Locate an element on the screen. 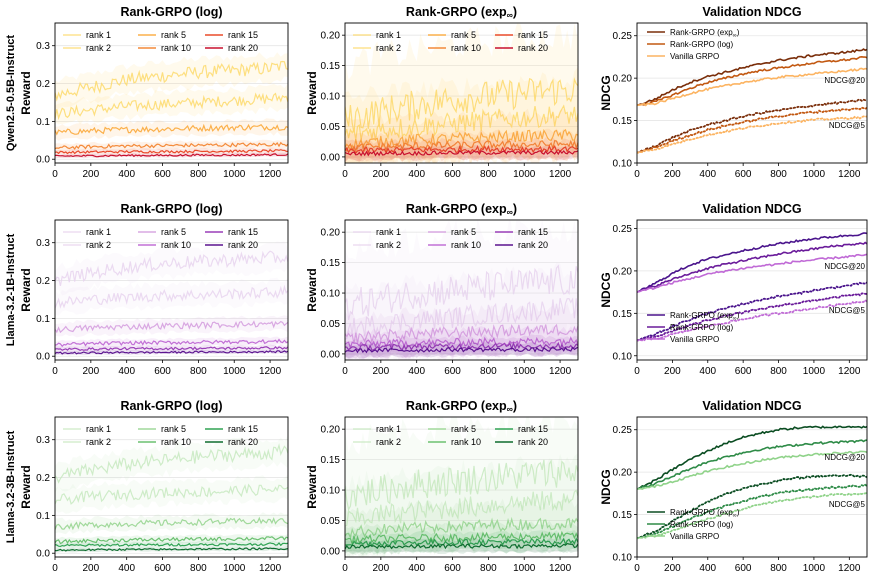  ytick-label: 0.05 is located at coordinates (331, 127).